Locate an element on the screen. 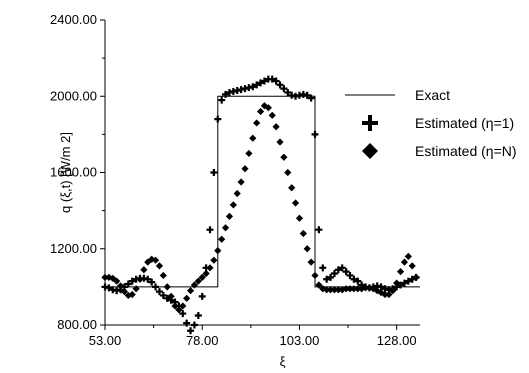 The image size is (529, 373). y-tick-label: 1600.00 is located at coordinates (73, 172).